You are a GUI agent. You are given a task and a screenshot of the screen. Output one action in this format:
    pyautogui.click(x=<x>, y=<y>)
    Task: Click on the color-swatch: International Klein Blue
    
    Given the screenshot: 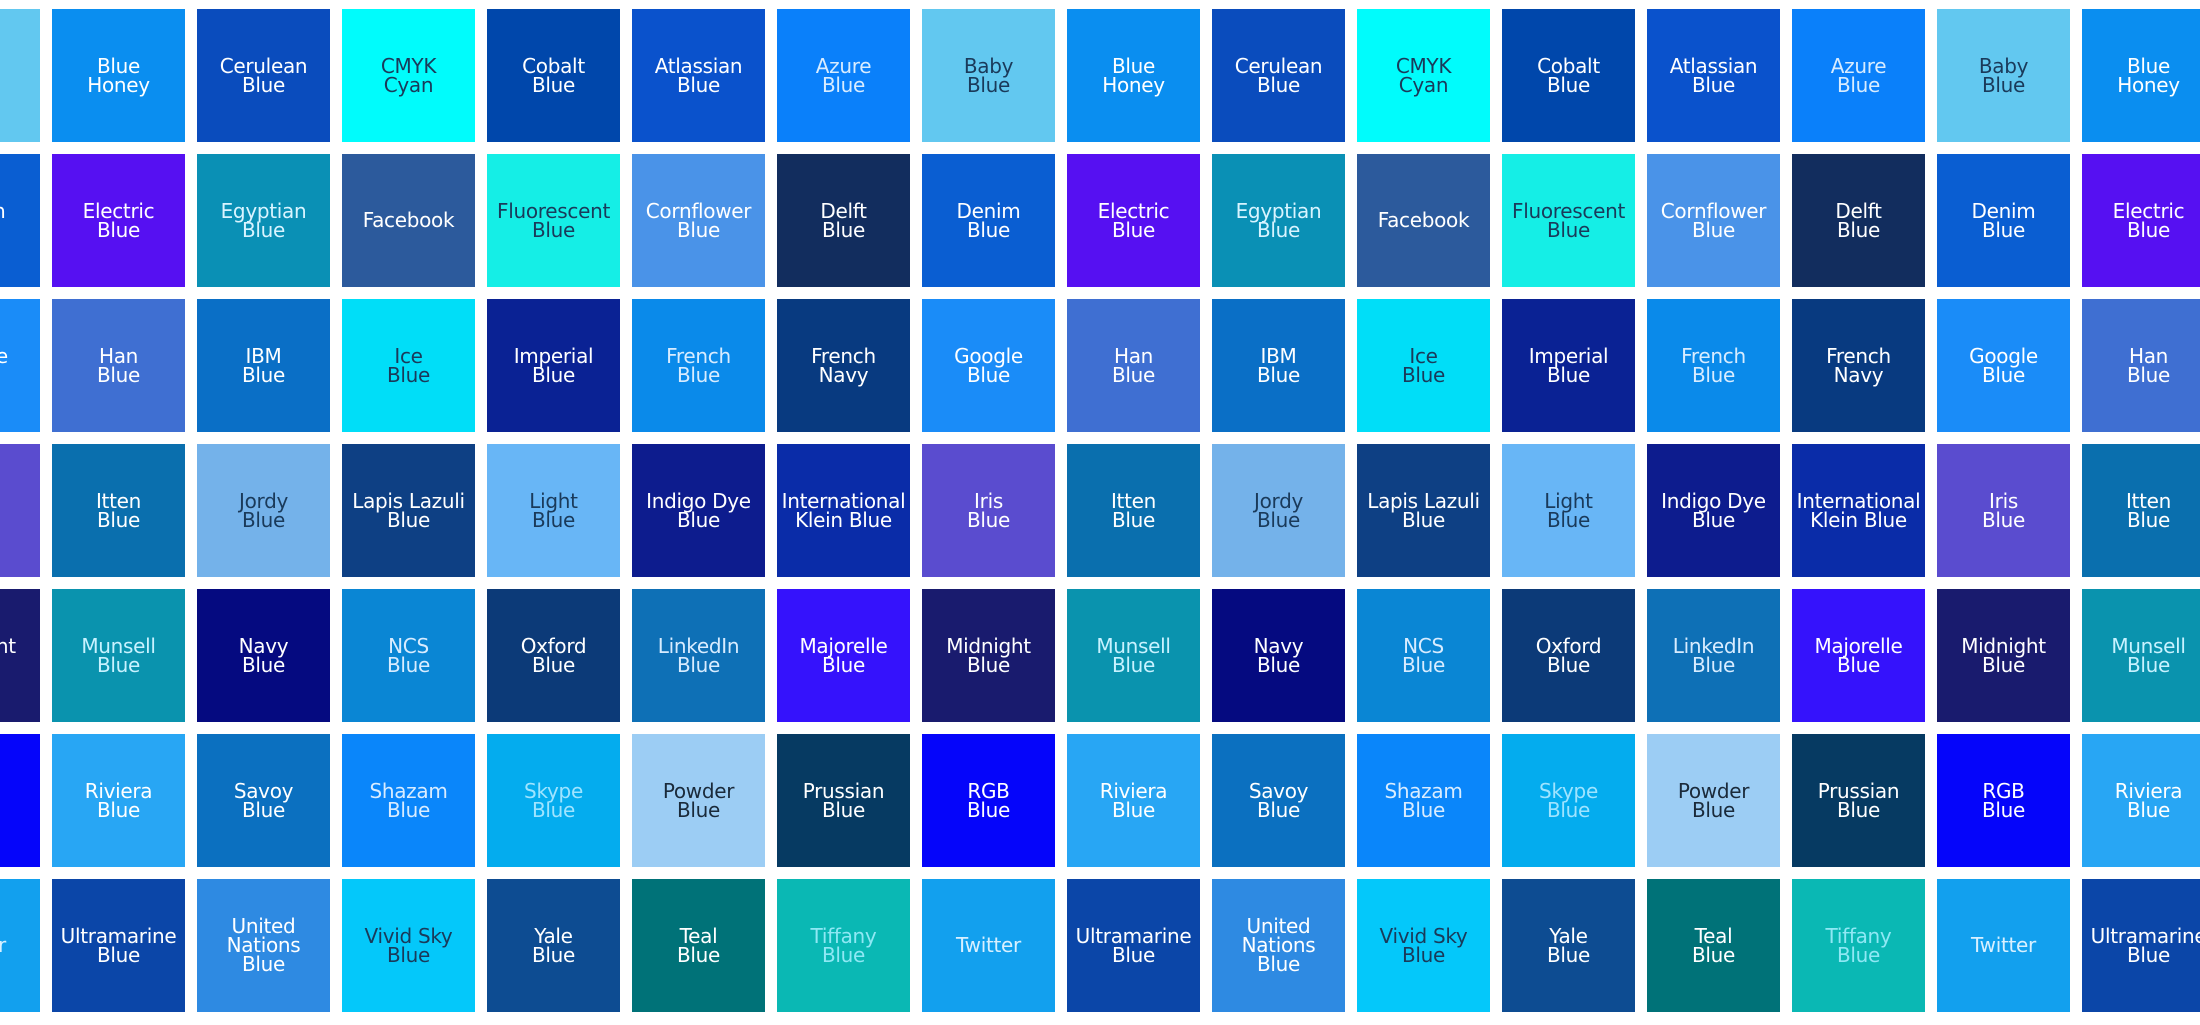 What is the action you would take?
    pyautogui.click(x=1858, y=510)
    